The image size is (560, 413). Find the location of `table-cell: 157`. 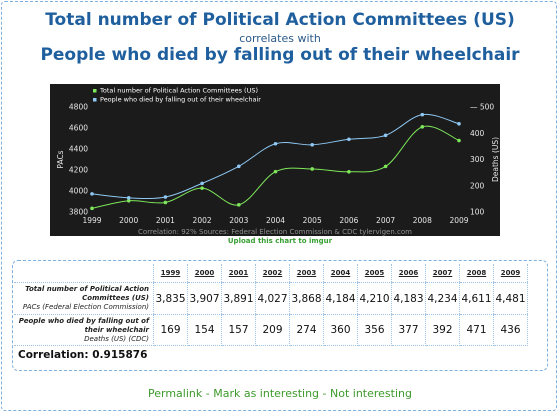

table-cell: 157 is located at coordinates (239, 330).